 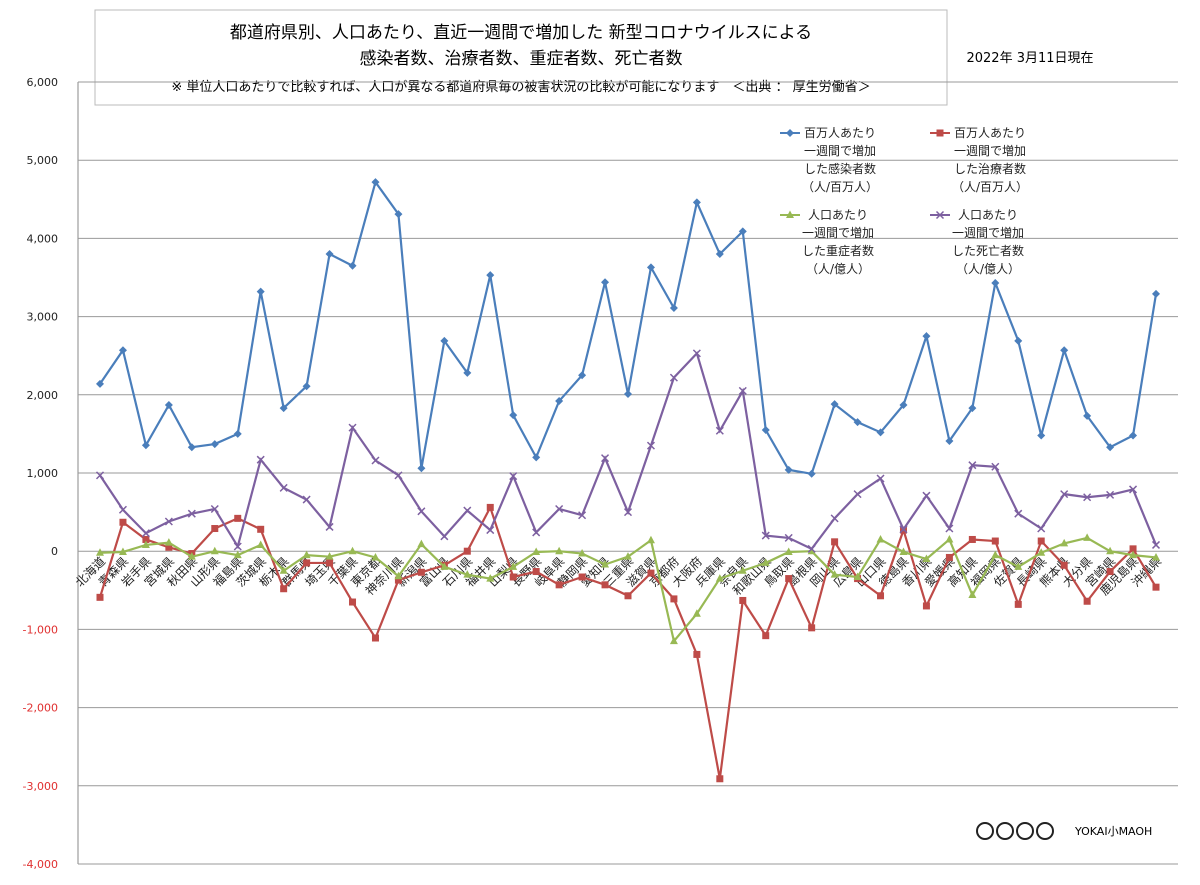 What do you see at coordinates (838, 242) in the screenshot?
I see `legend-label: 人口あたり 一週間で増加 した重症者数 （人/億人）` at bounding box center [838, 242].